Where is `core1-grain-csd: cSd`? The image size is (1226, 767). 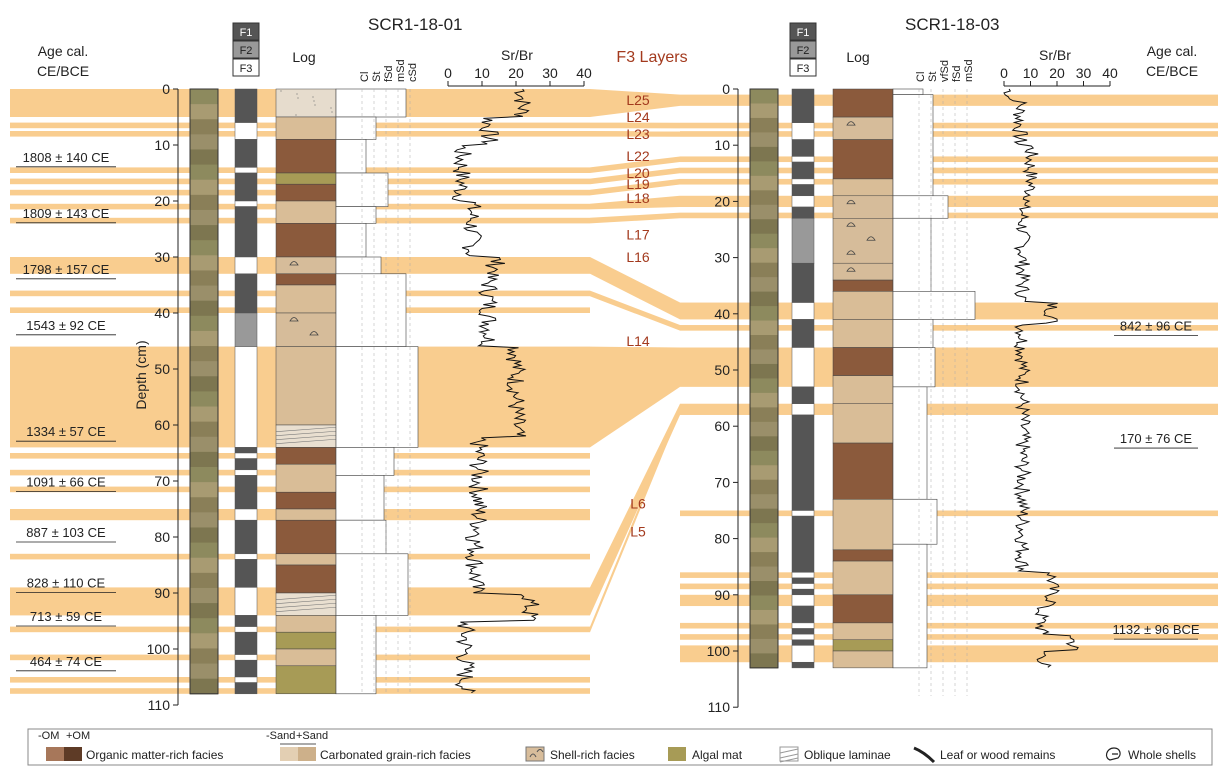
core1-grain-csd: cSd is located at coordinates (413, 72).